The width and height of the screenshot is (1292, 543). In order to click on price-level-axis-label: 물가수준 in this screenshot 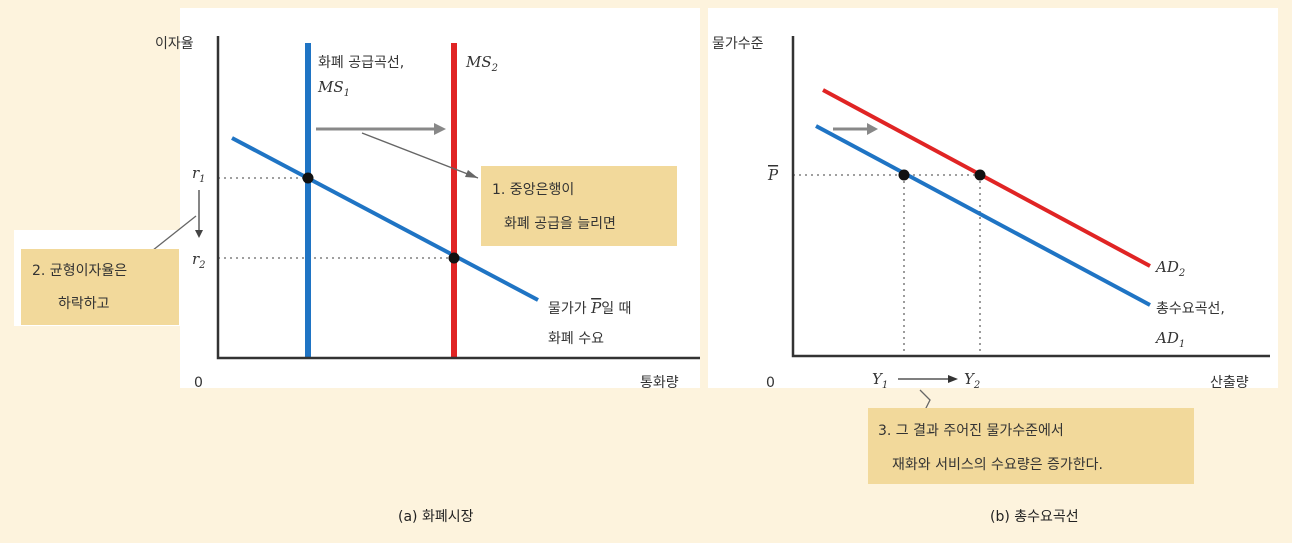, I will do `click(738, 44)`.